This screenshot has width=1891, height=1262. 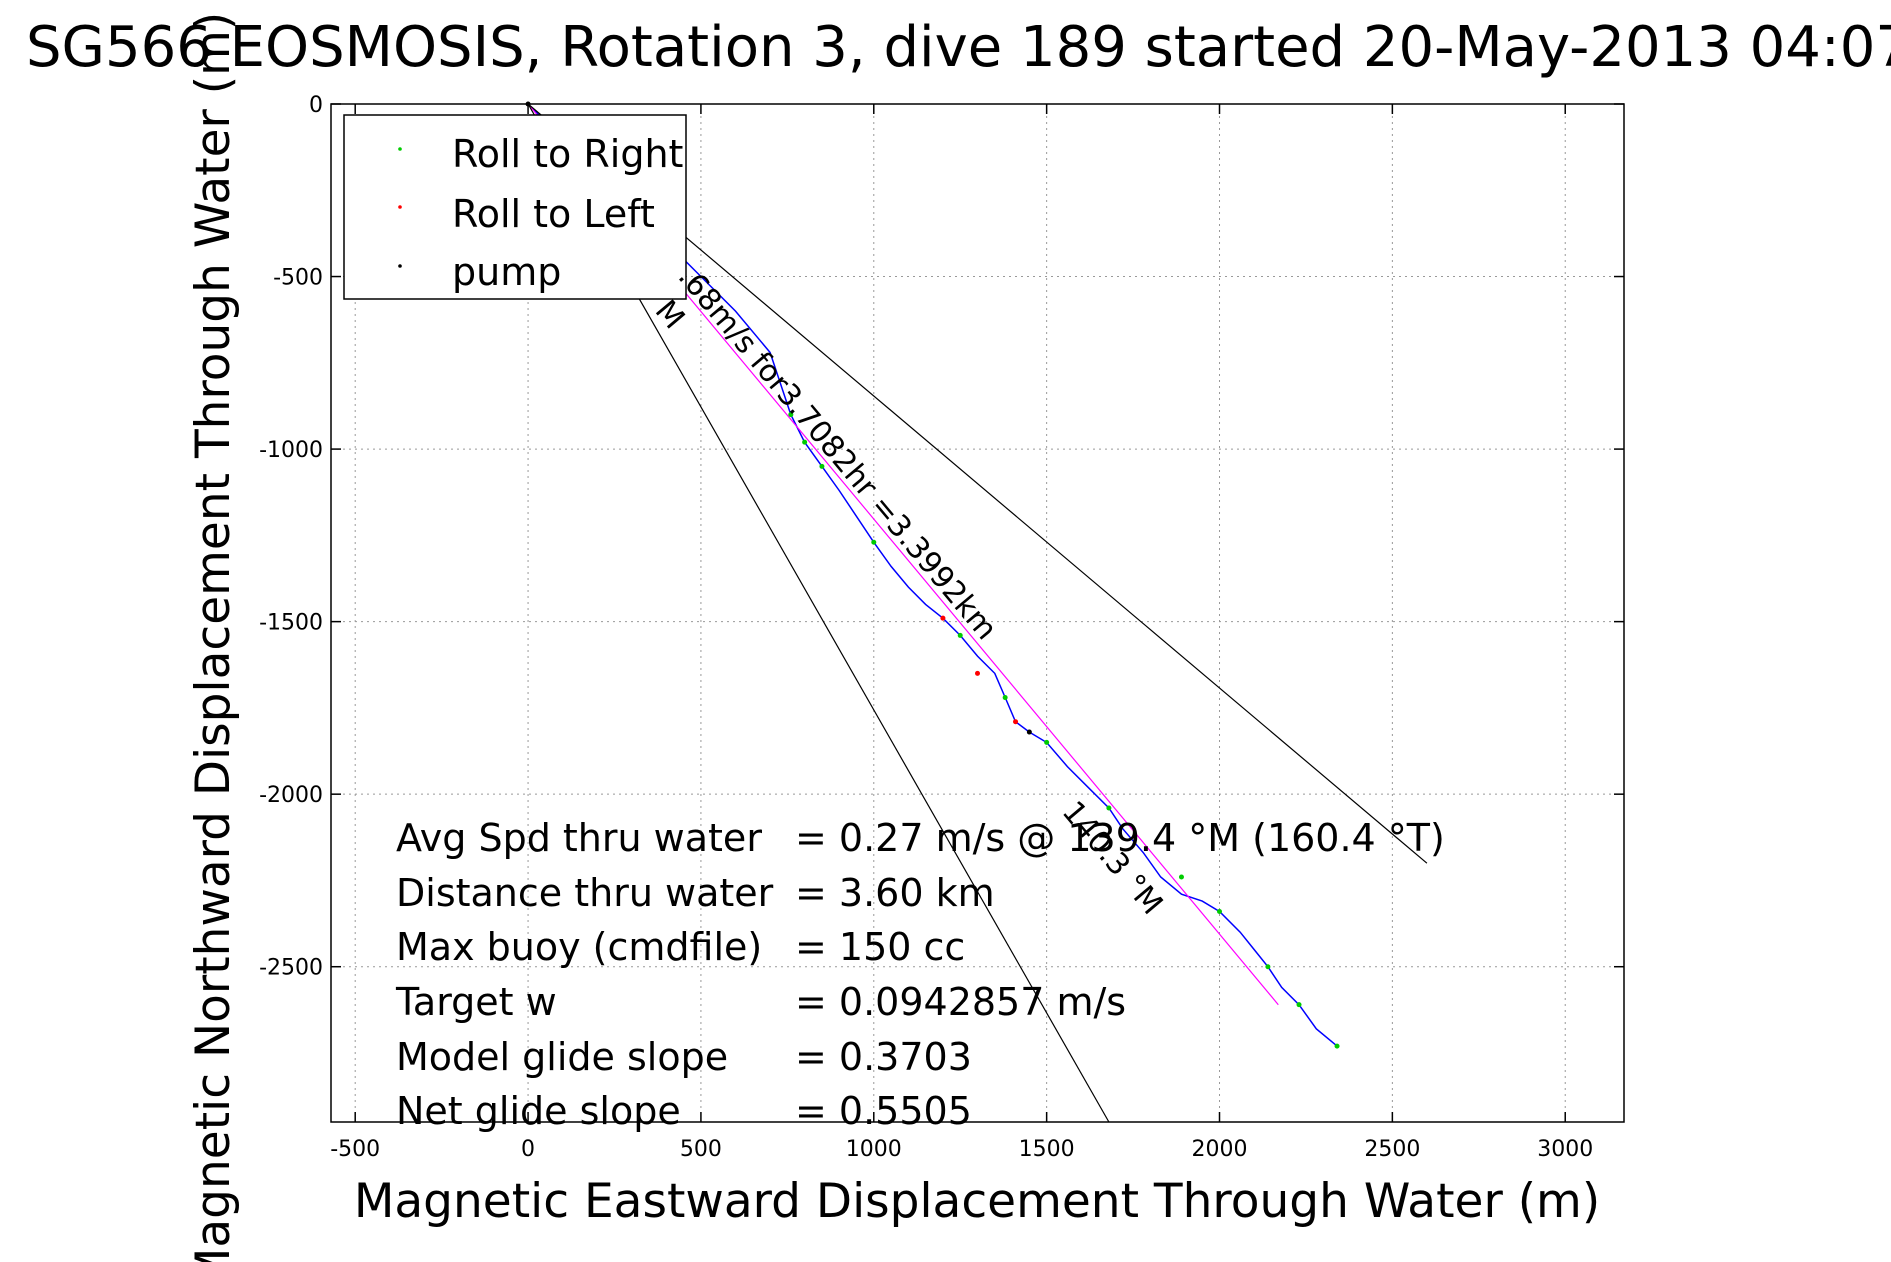 I want to click on stat-label-max-buoy: Max buoy (cmdfile), so click(x=579, y=947).